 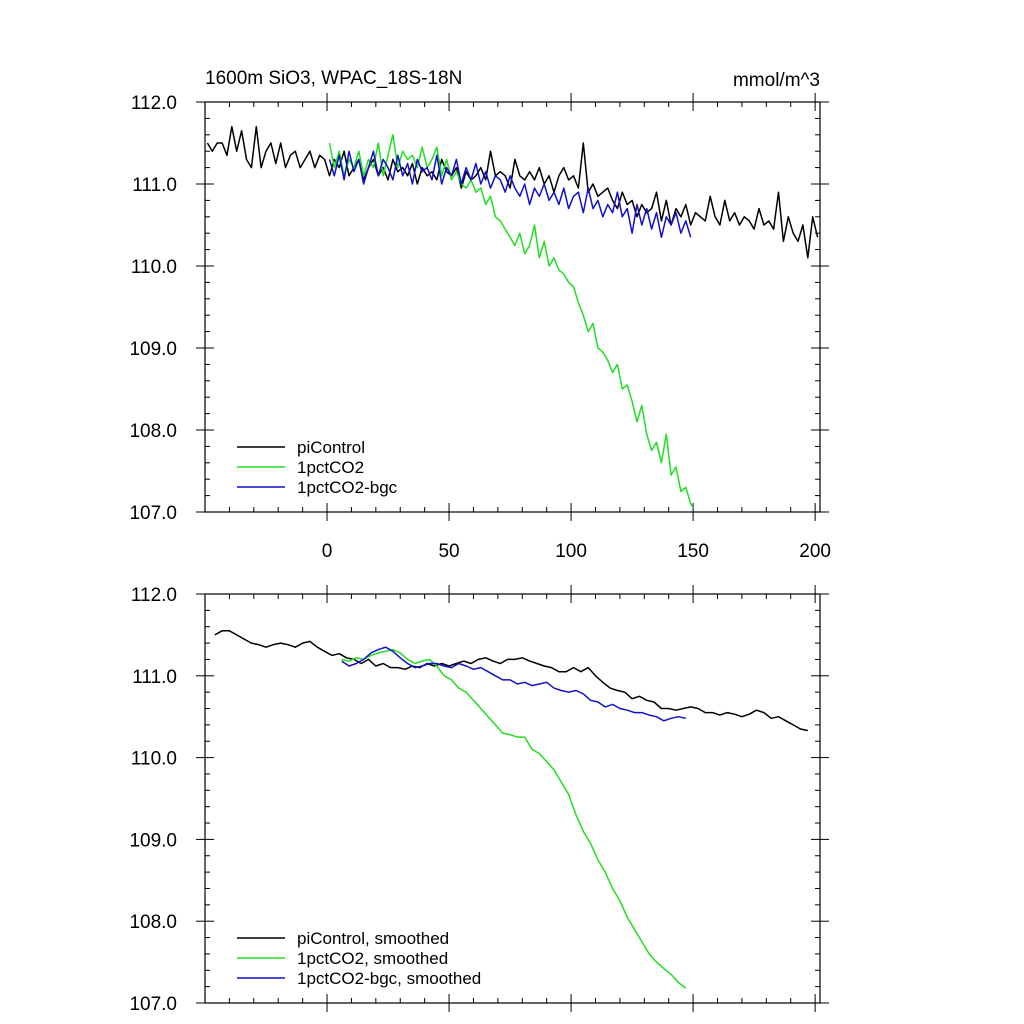 What do you see at coordinates (448, 551) in the screenshot?
I see `x-tick-label: 50` at bounding box center [448, 551].